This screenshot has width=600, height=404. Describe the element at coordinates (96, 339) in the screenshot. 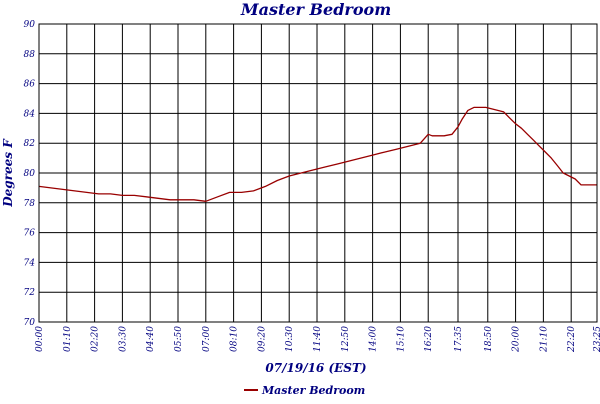

I see `x-tick-label: 02:20` at that location.